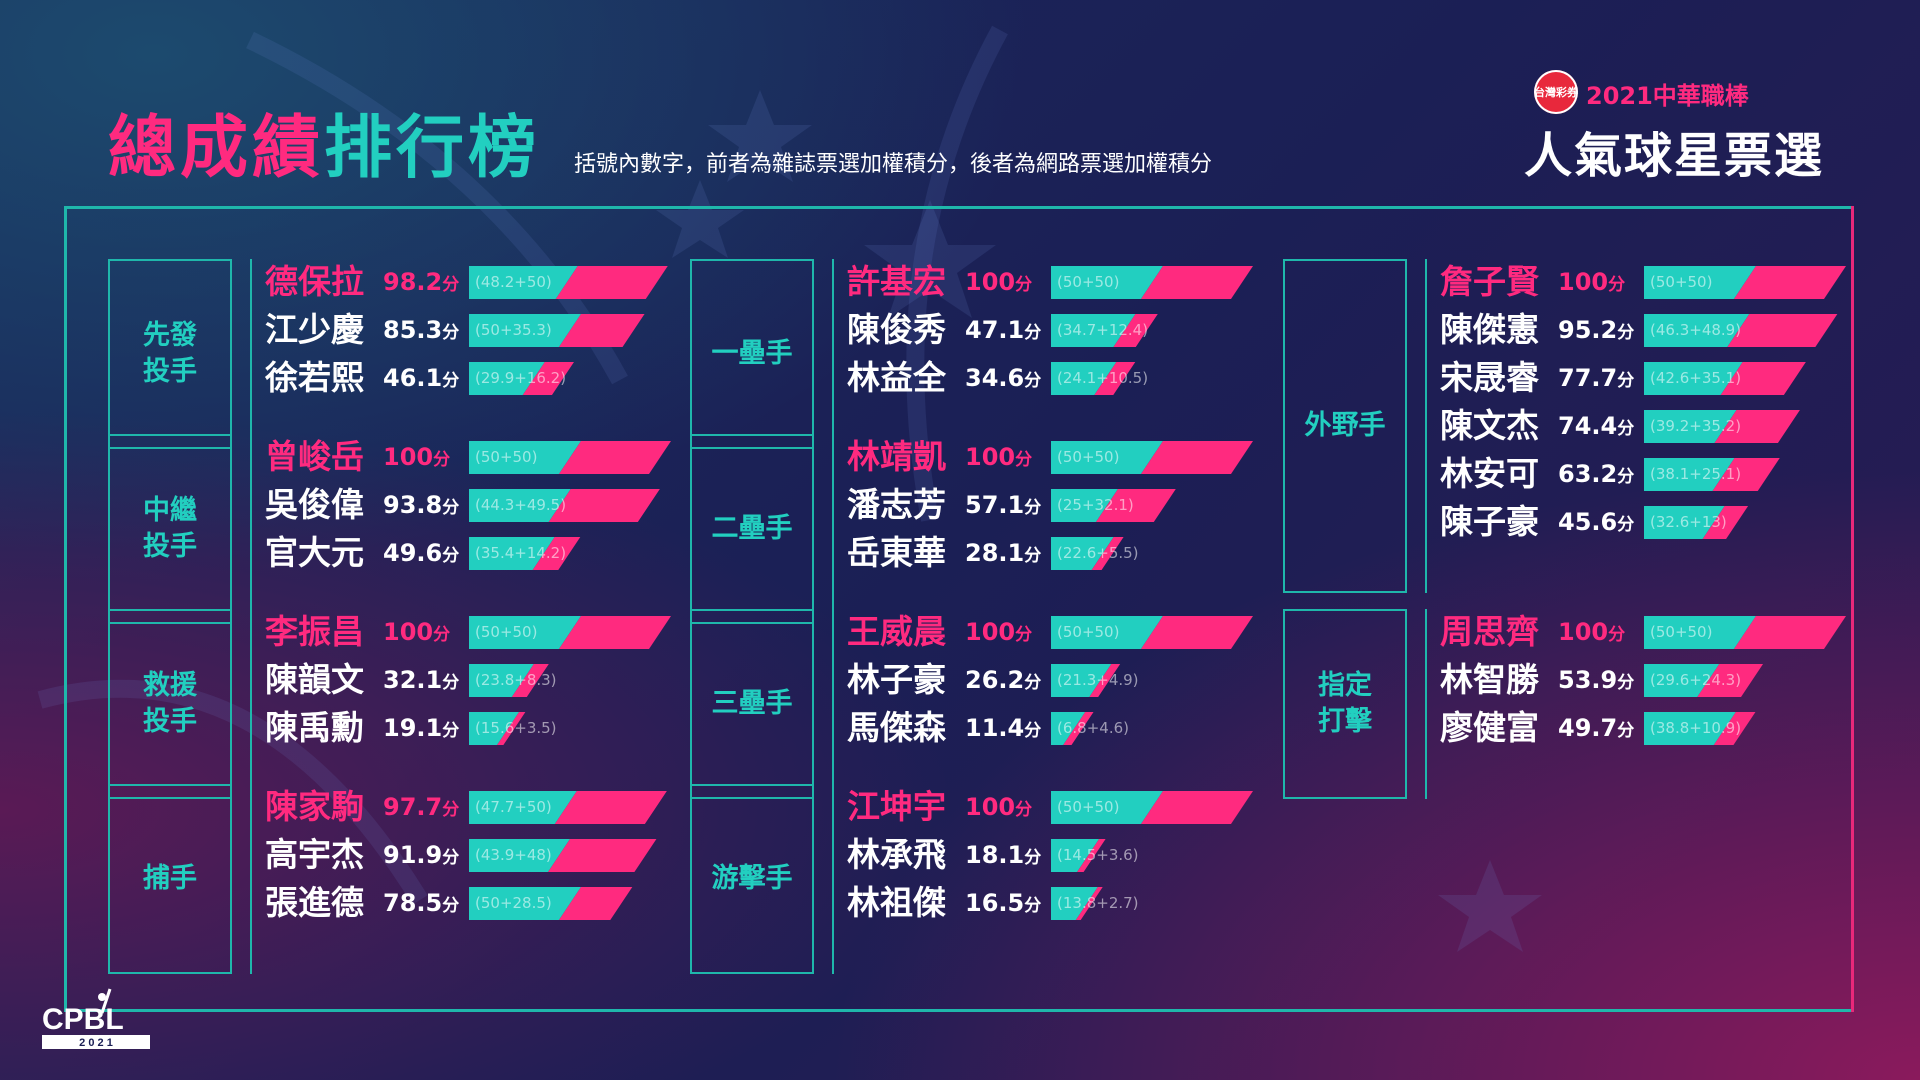 This screenshot has height=1080, width=1920. What do you see at coordinates (896, 281) in the screenshot?
I see `player-name: 許基宏` at bounding box center [896, 281].